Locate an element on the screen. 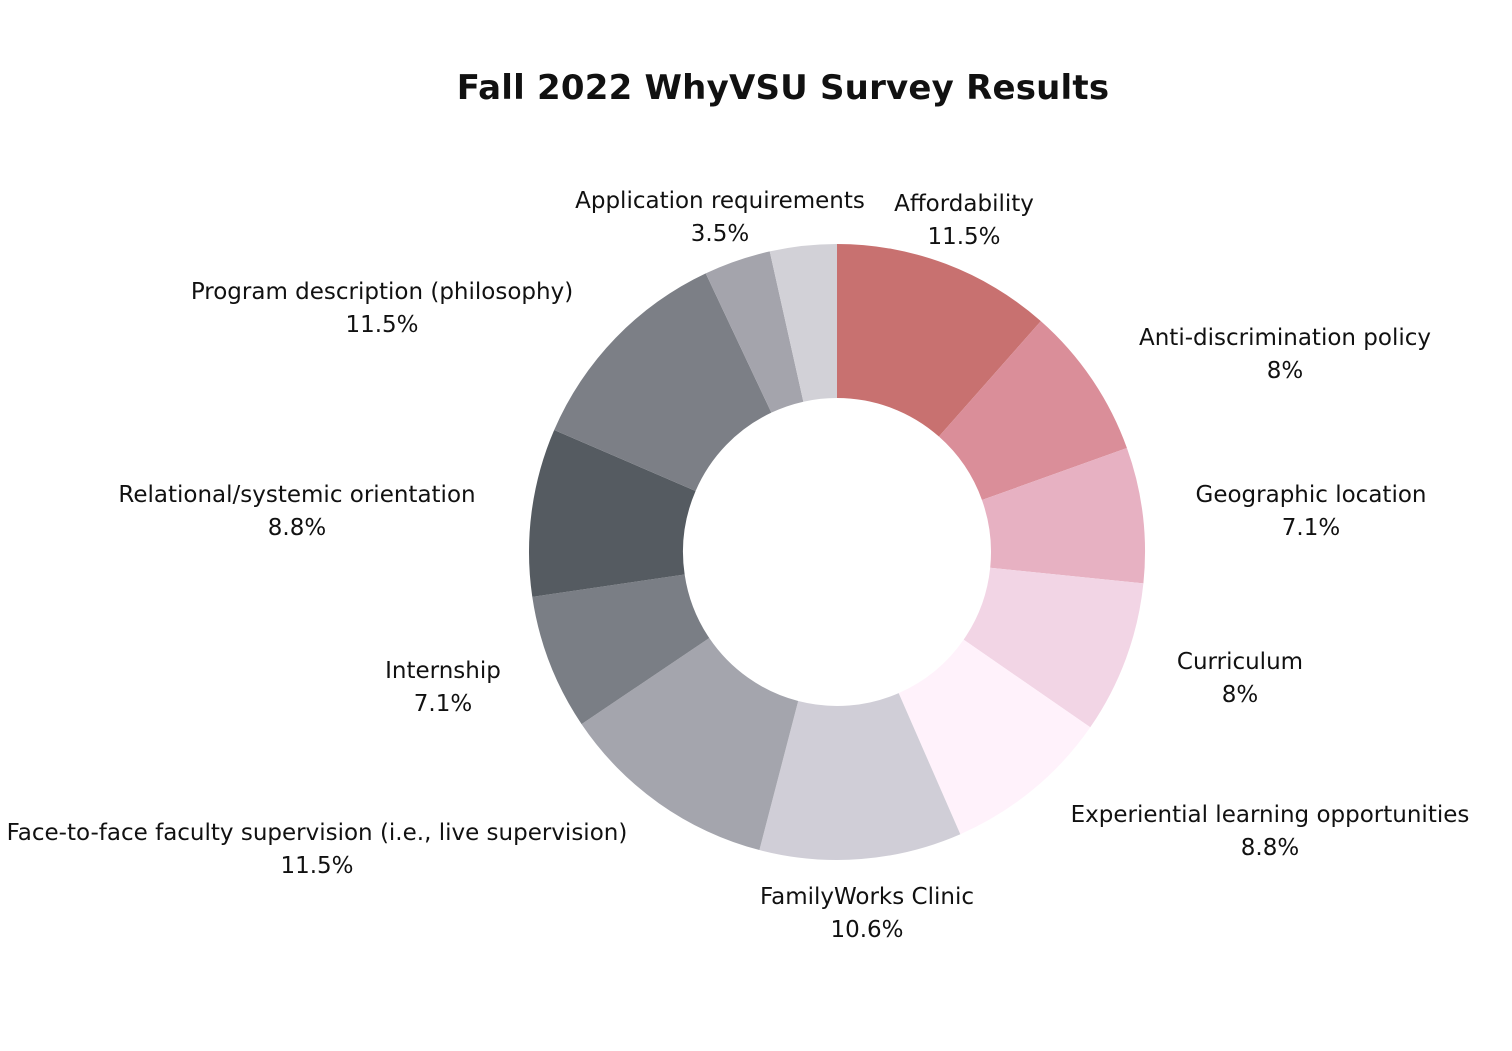 The width and height of the screenshot is (1512, 1051). slice-label: Program description (philosophy) is located at coordinates (382, 292).